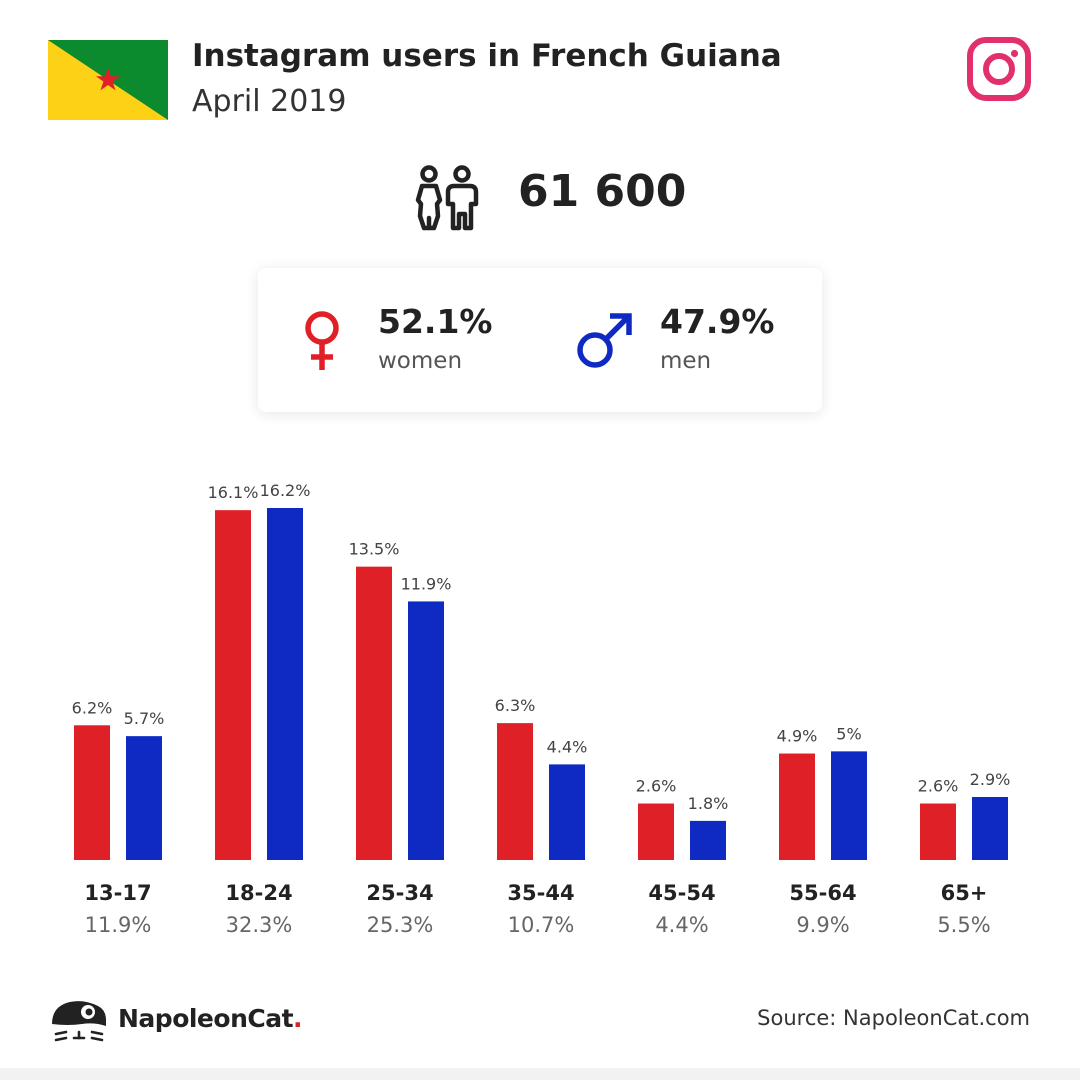  Describe the element at coordinates (435, 321) in the screenshot. I see `women-percentage: 52.1%` at that location.